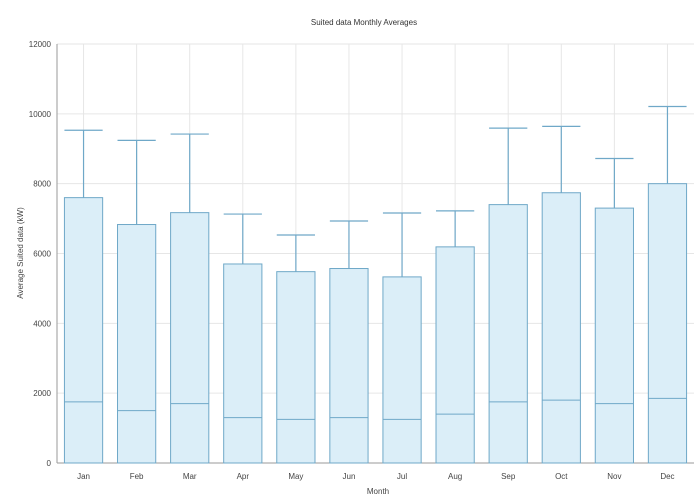  Describe the element at coordinates (42, 254) in the screenshot. I see `y-tick-label: 6000` at that location.